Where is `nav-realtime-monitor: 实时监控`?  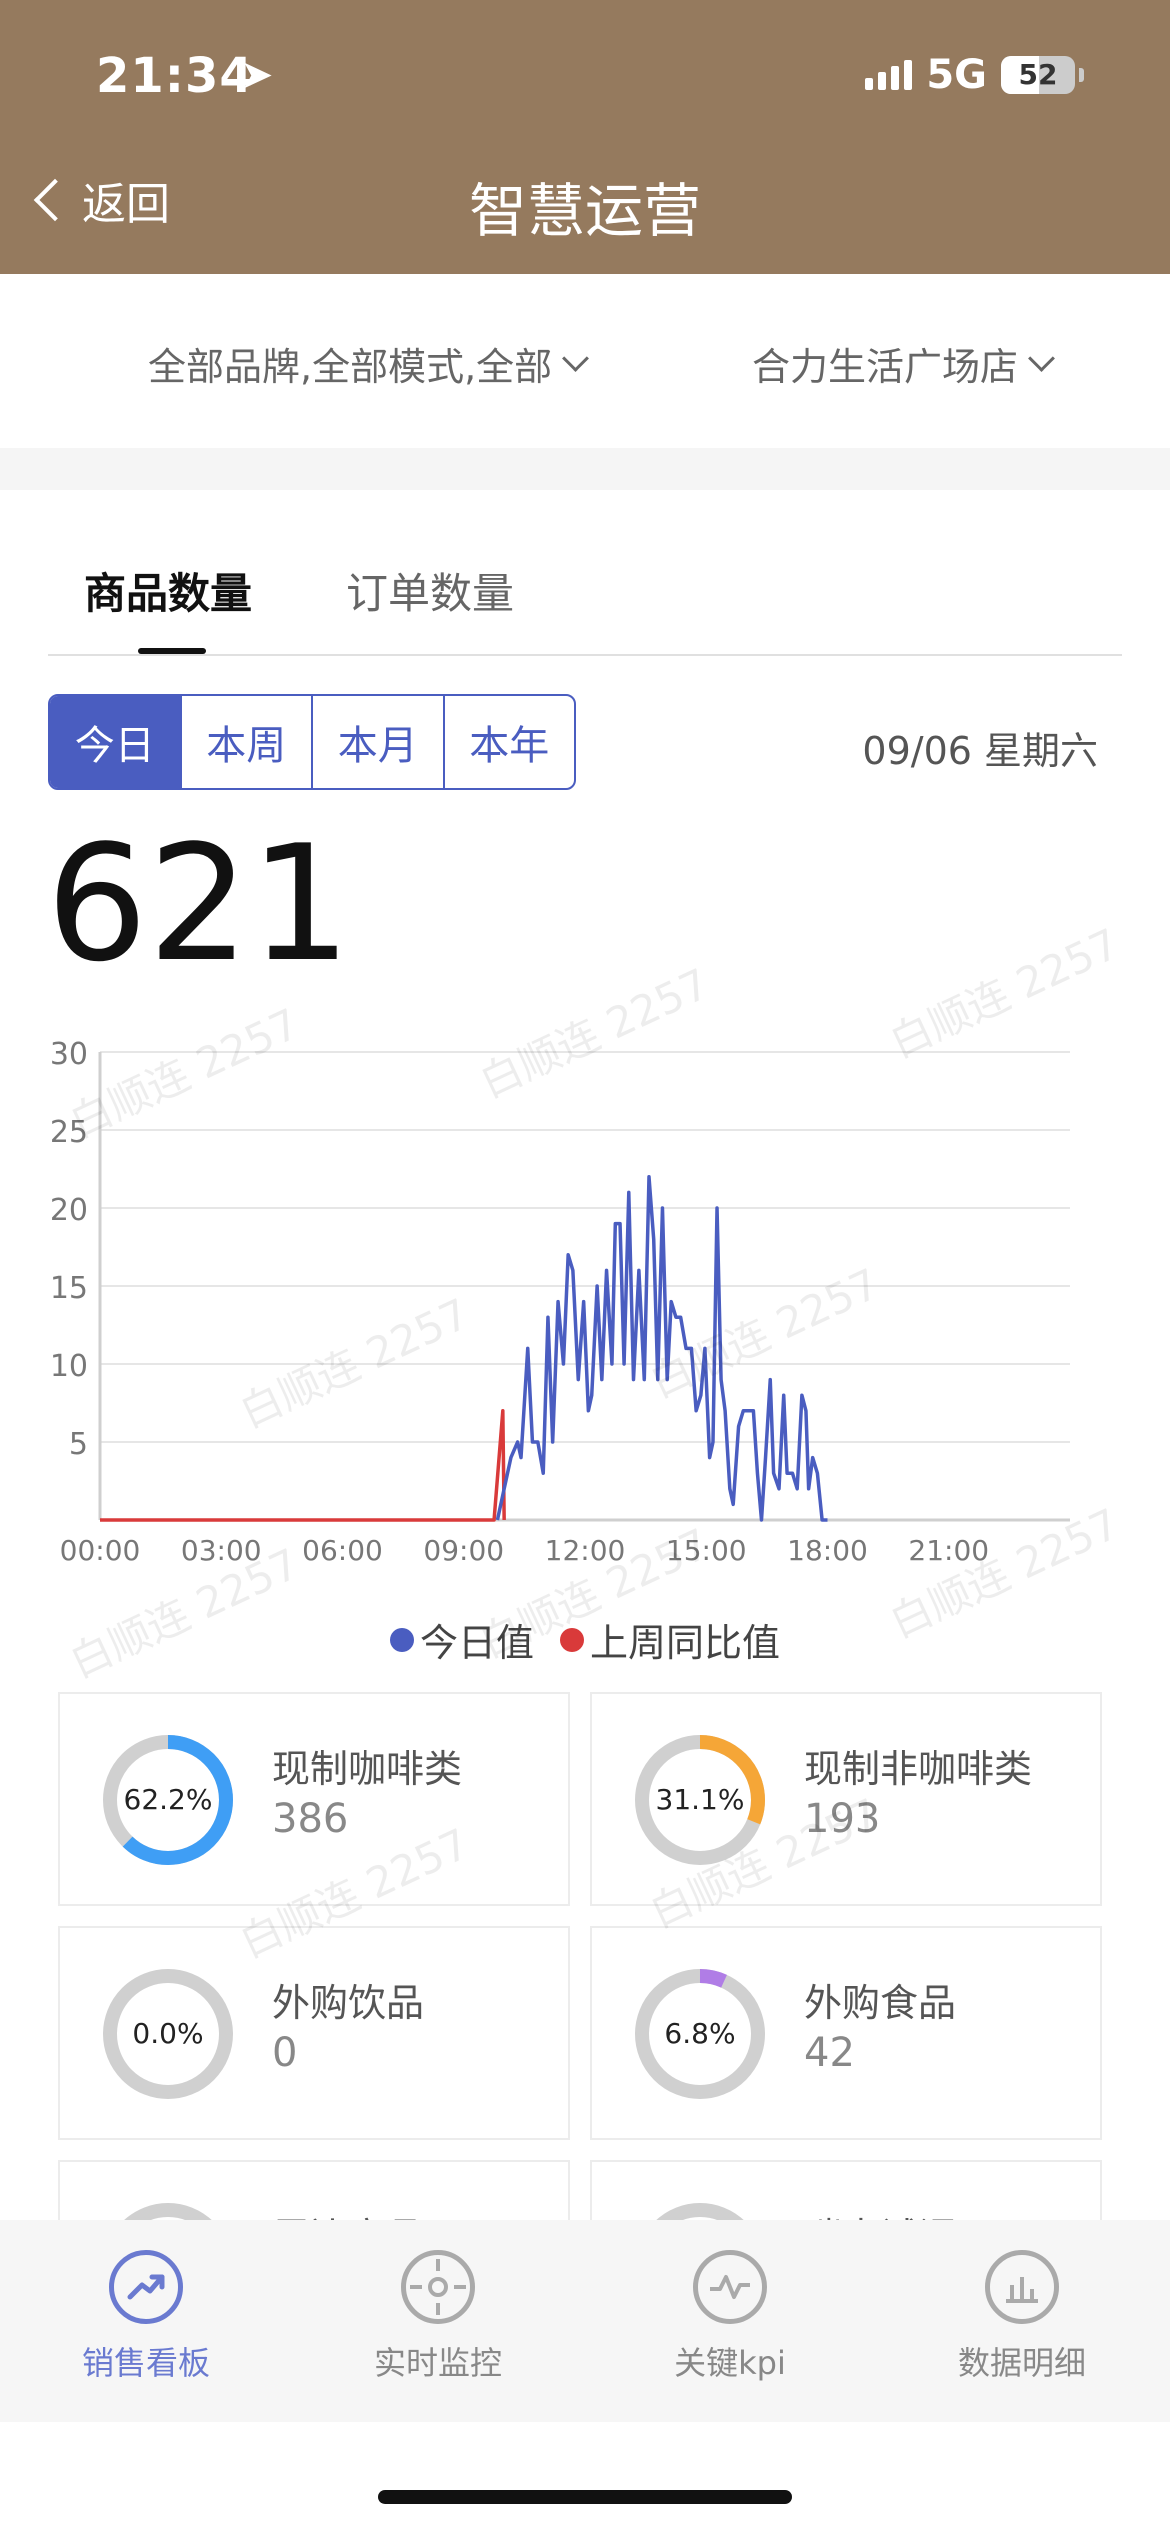 nav-realtime-monitor: 实时监控 is located at coordinates (438, 2317).